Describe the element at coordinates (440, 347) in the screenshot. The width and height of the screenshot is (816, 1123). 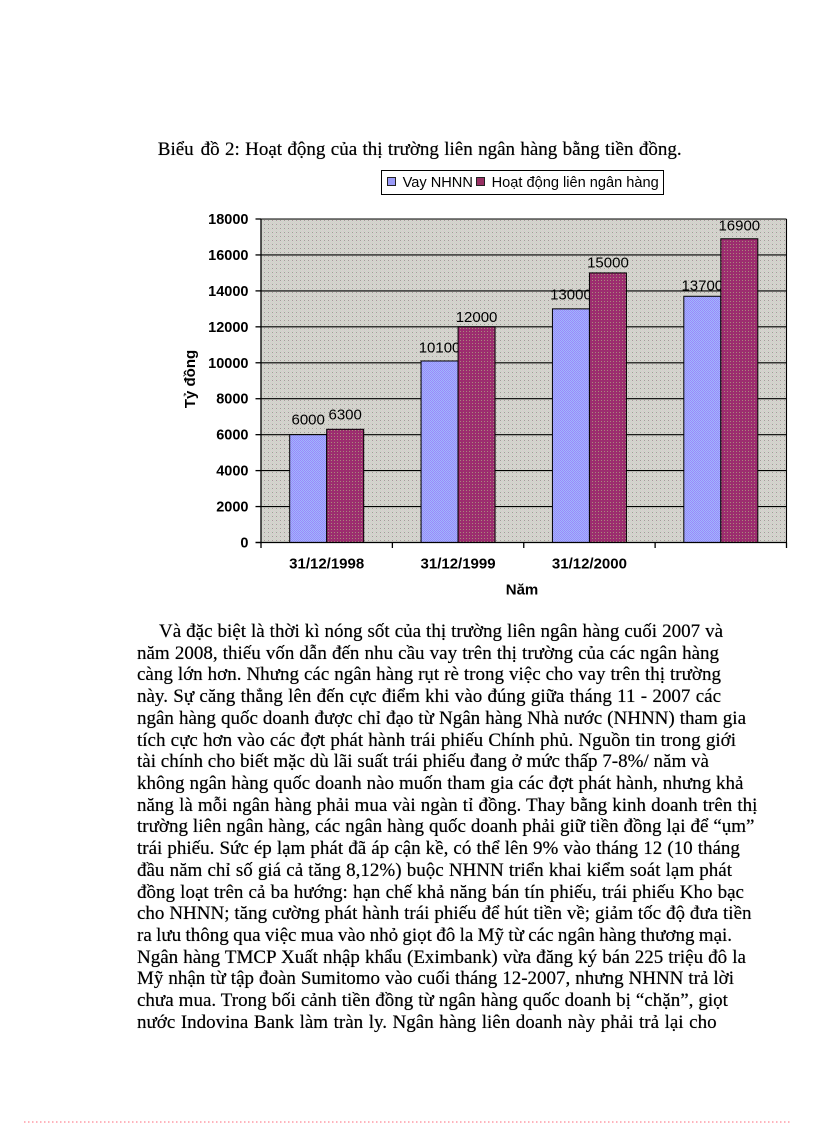
I see `svg-text: 10100` at that location.